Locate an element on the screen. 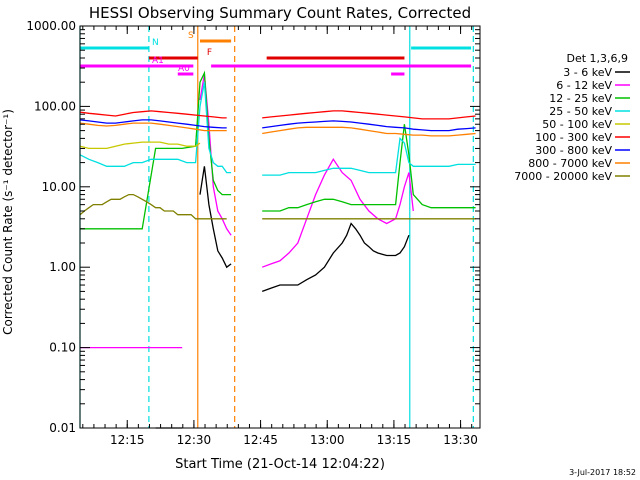 This screenshot has width=640, height=480. y-tick-label: 100.00 is located at coordinates (55, 106).